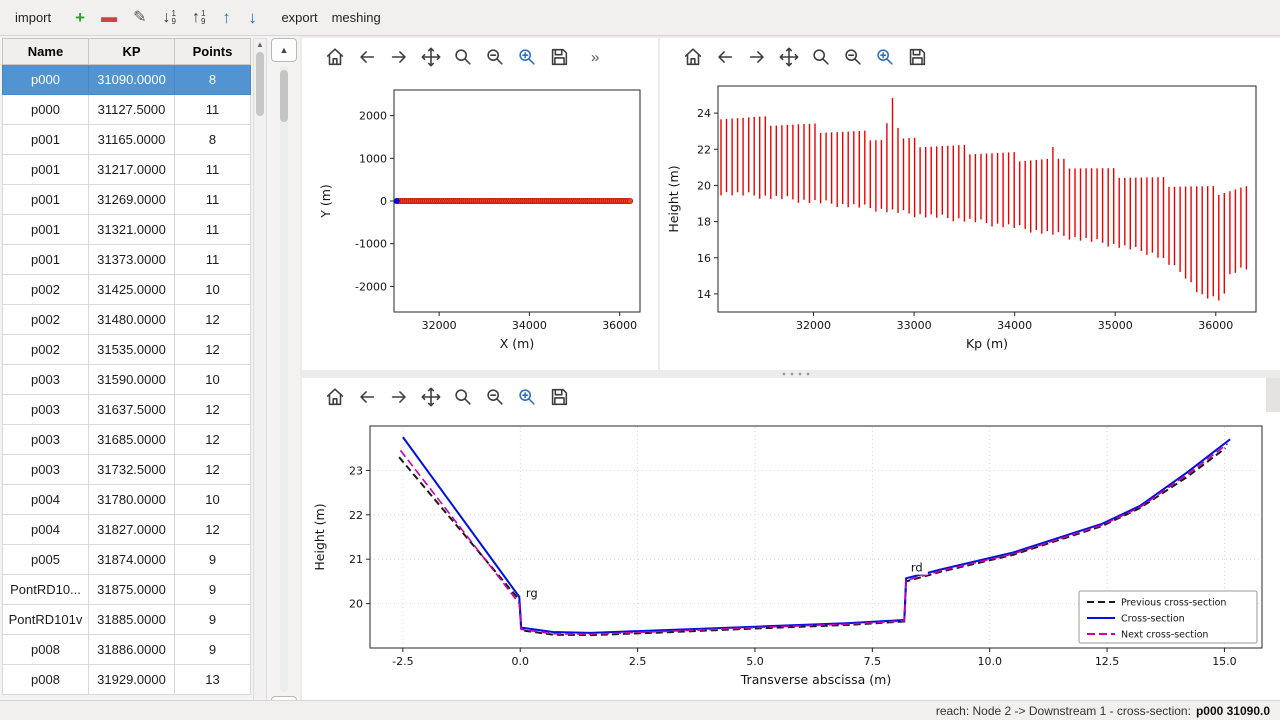  I want to click on table-row: p004 31780.0000 10, so click(126, 499).